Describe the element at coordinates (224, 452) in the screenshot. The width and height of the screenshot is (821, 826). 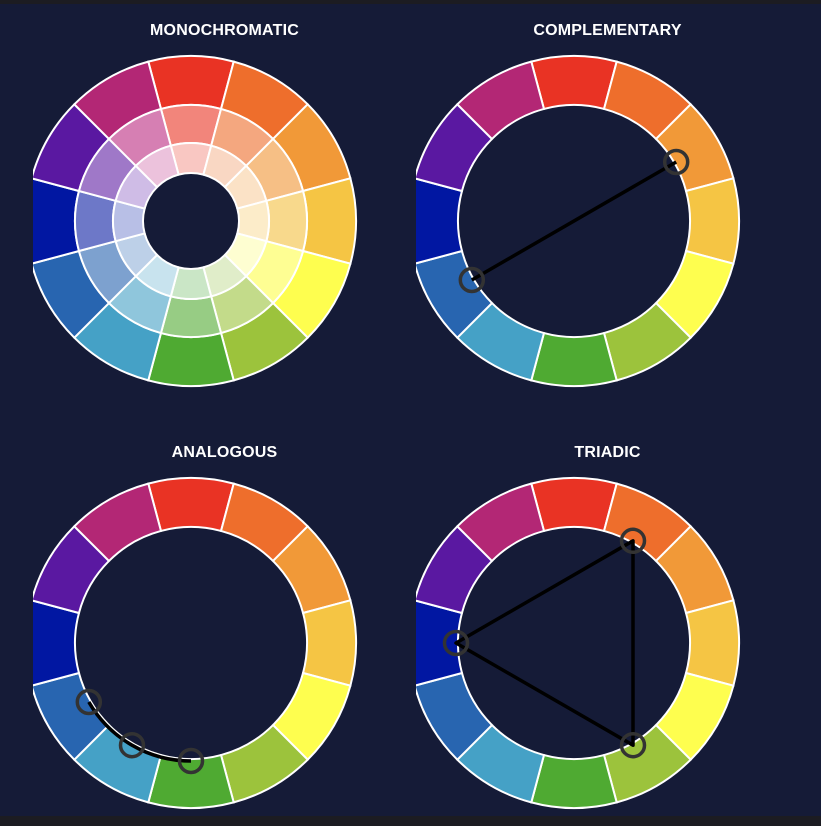
I see `panel-title-analogous: ANALOGOUS` at that location.